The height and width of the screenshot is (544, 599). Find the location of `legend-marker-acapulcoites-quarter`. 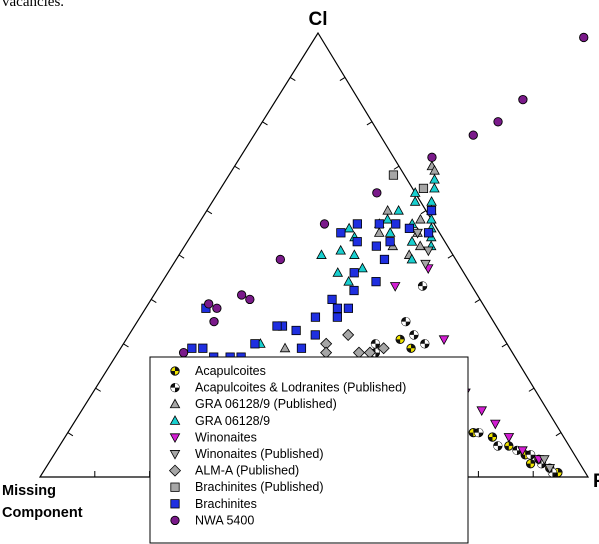

legend-marker-acapulcoites-quarter is located at coordinates (177, 368).